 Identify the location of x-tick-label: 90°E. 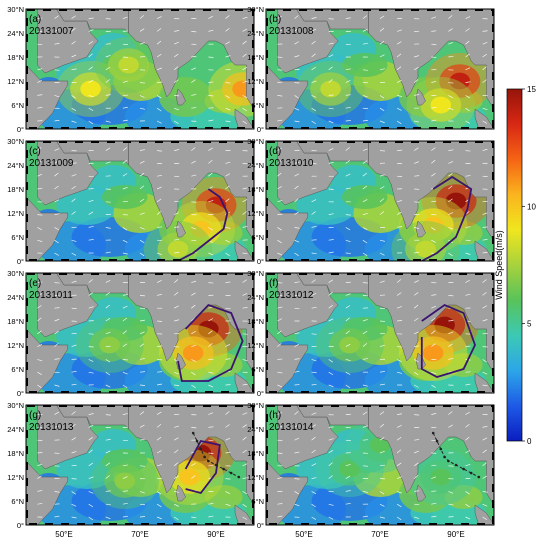
(215, 534).